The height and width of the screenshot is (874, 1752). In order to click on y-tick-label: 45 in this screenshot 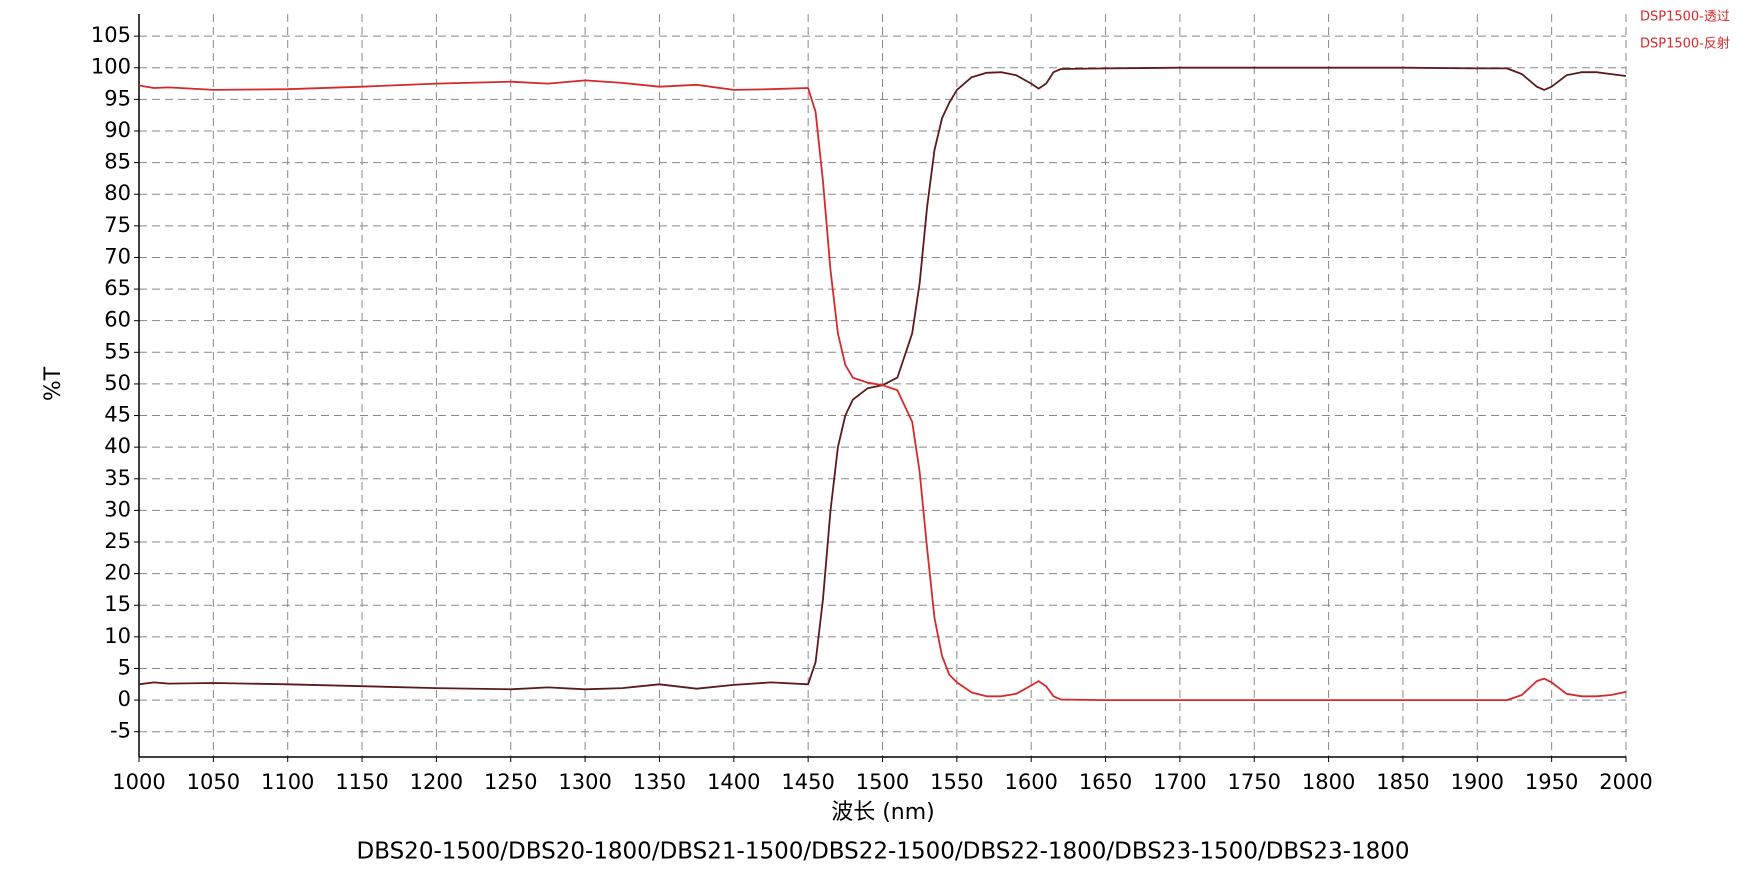, I will do `click(117, 415)`.